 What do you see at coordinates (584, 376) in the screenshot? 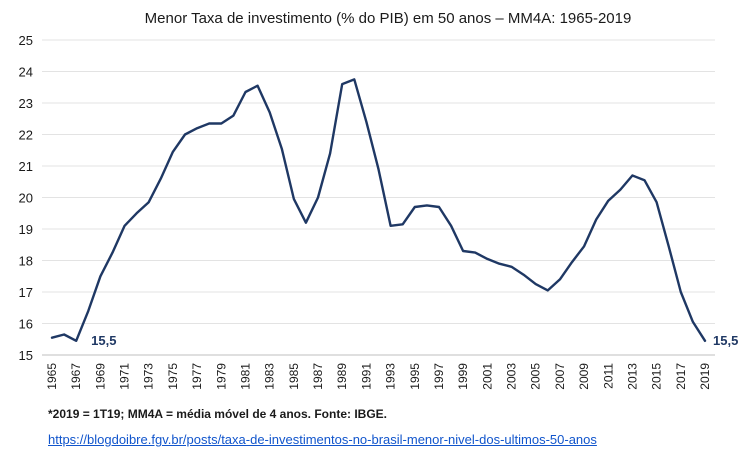
I see `x-tick-label: 2009` at bounding box center [584, 376].